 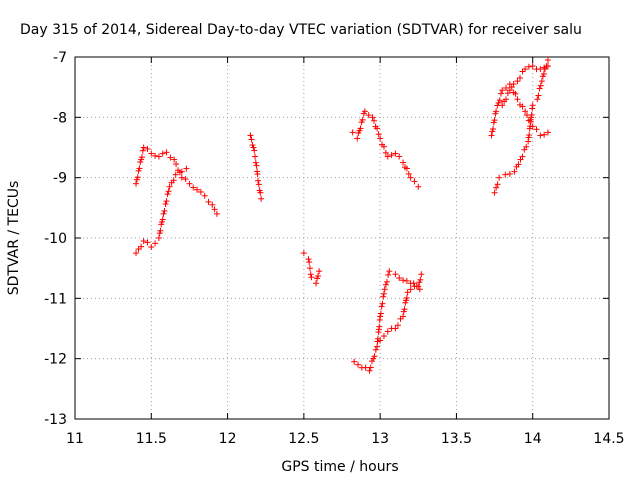 What do you see at coordinates (608, 439) in the screenshot?
I see `x-tick-label: 14.5` at bounding box center [608, 439].